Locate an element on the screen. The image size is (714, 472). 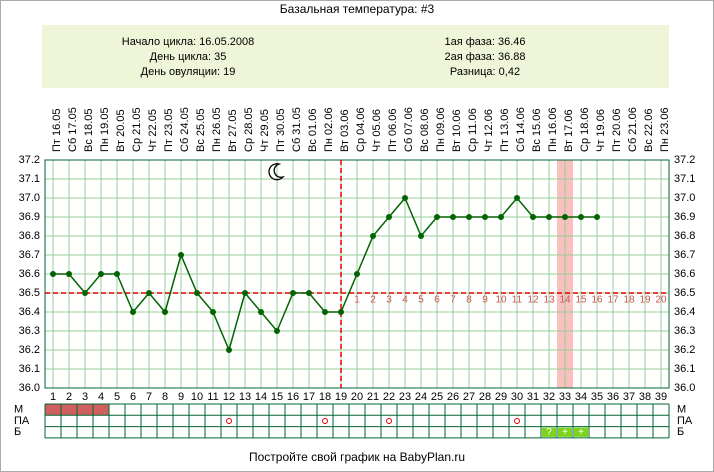
date: 17.06 is located at coordinates (569, 123).